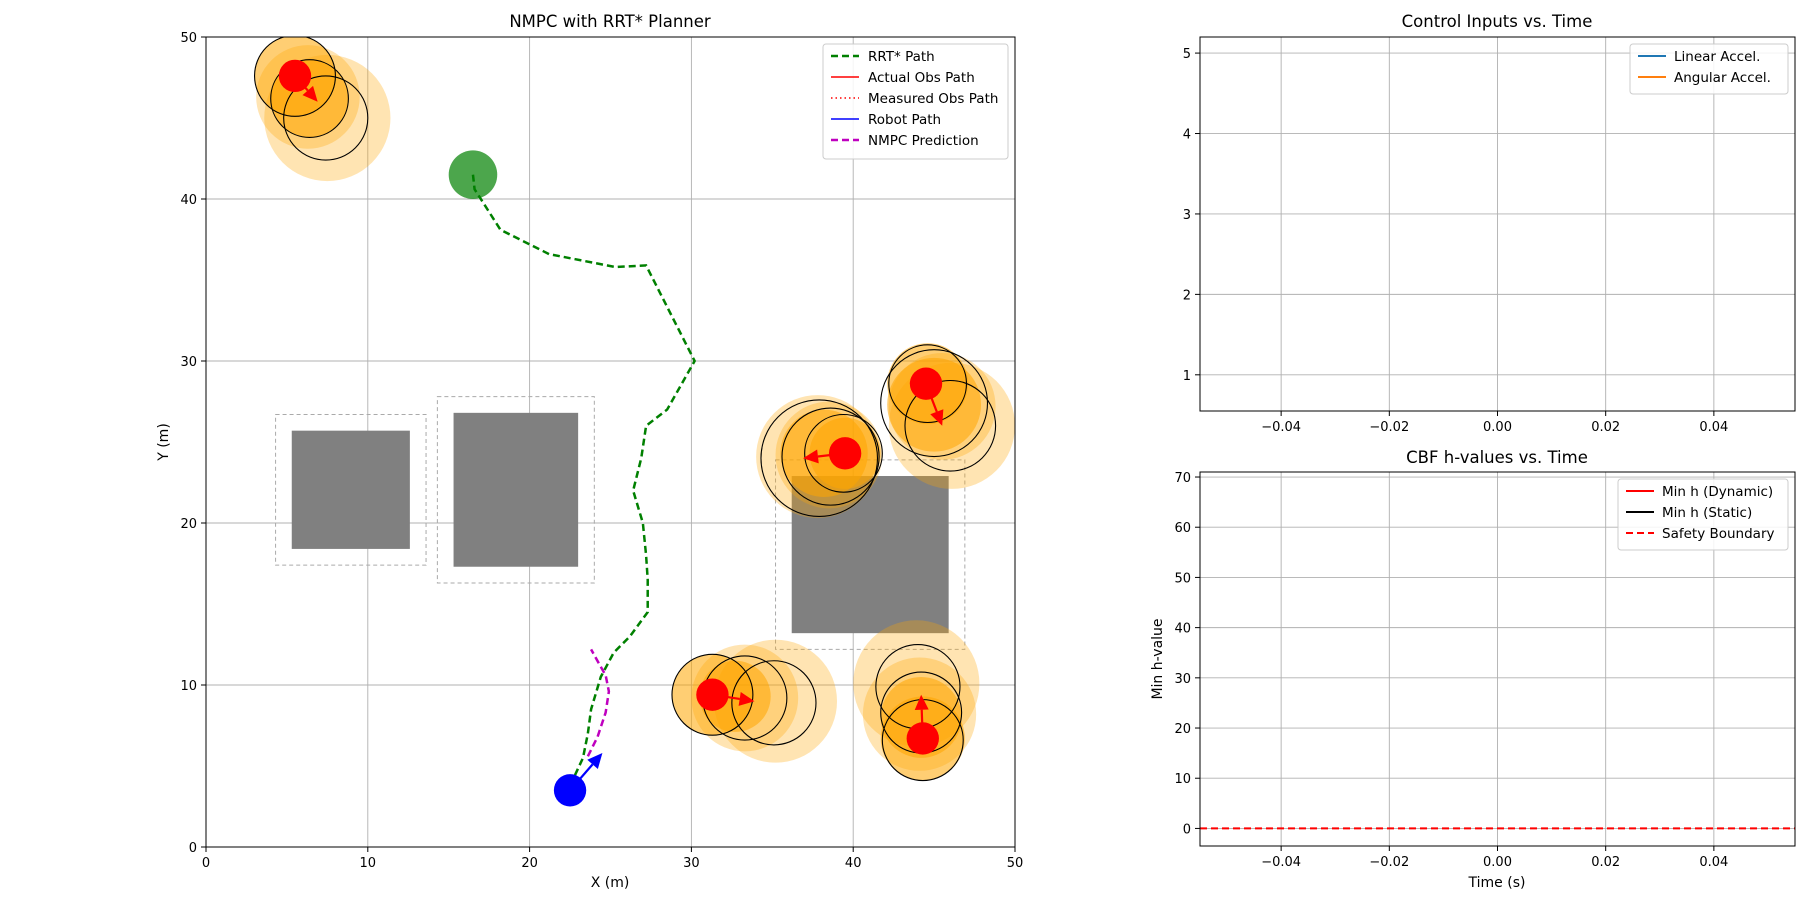 The height and width of the screenshot is (904, 1800). I want to click on cbf-y-tick-label: 10, so click(1182, 779).